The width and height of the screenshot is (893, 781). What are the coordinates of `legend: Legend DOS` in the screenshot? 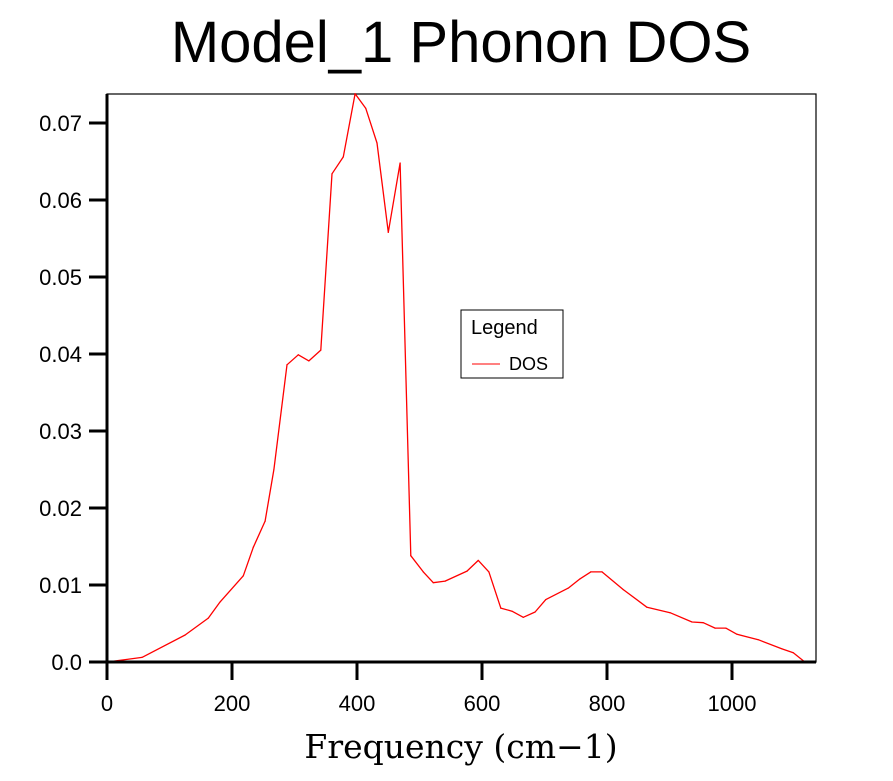 It's located at (512, 344).